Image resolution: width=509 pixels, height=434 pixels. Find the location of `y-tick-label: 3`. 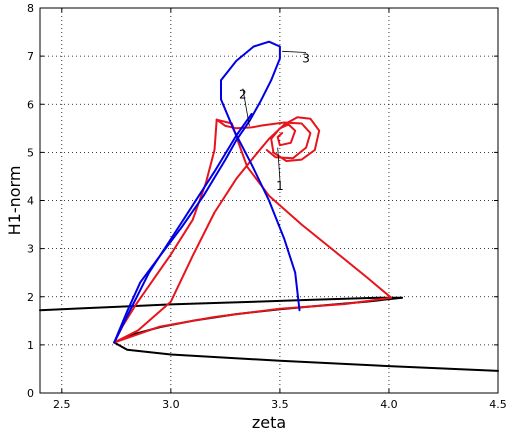

y-tick-label: 3 is located at coordinates (30, 249).